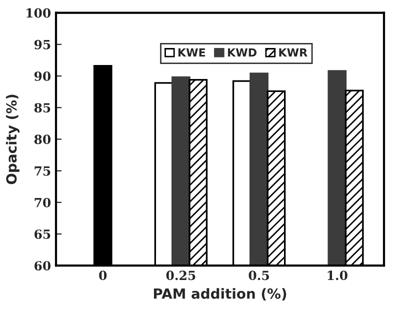 Image resolution: width=400 pixels, height=320 pixels. I want to click on y-tick-label: 70, so click(42, 203).